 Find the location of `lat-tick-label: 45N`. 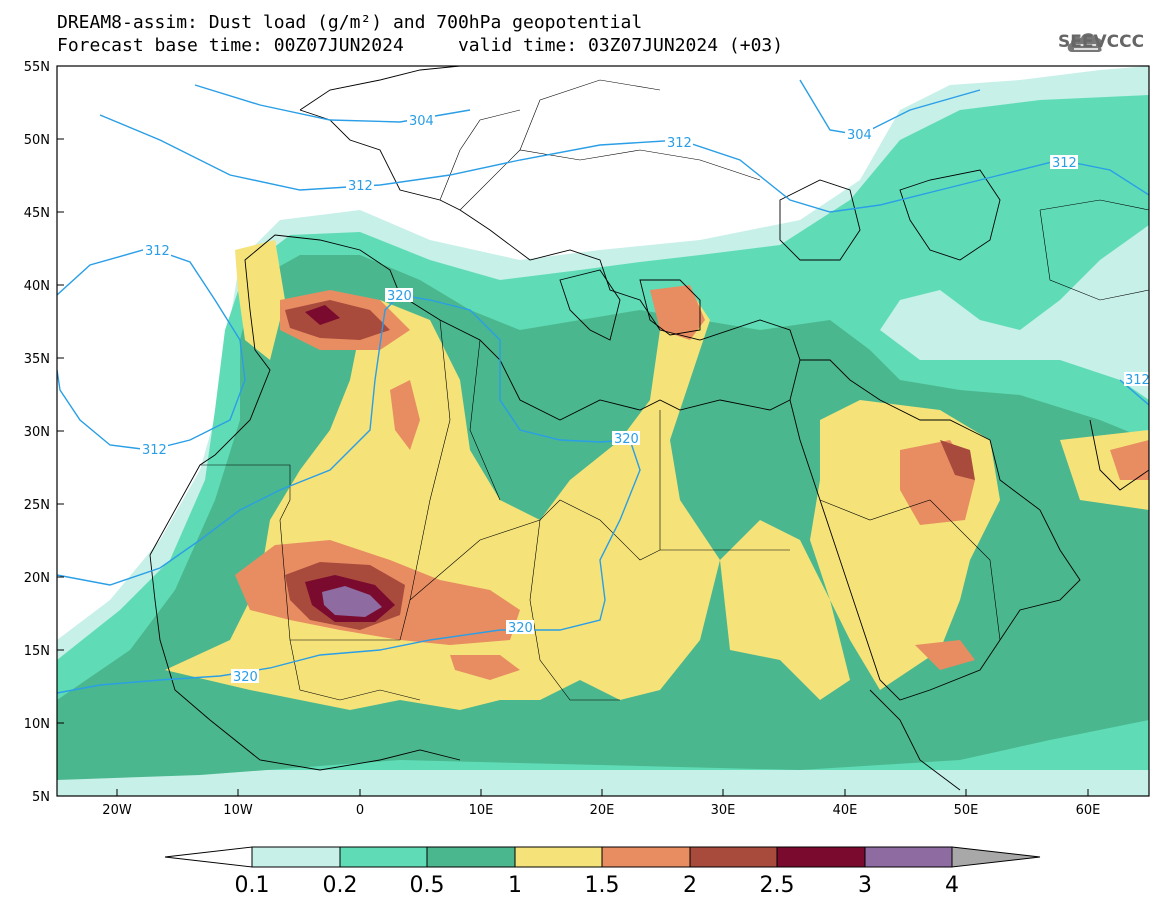

lat-tick-label: 45N is located at coordinates (37, 213).